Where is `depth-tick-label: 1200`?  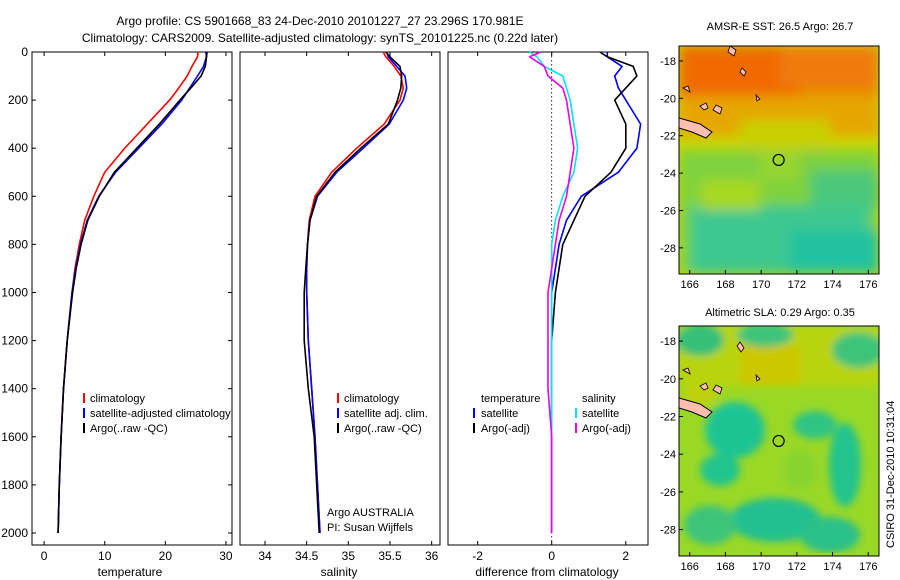 depth-tick-label: 1200 is located at coordinates (14, 341).